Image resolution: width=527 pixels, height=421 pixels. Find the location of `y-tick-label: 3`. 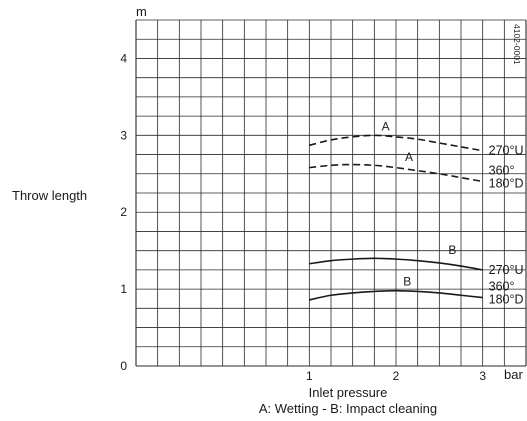

y-tick-label: 3 is located at coordinates (123, 135).